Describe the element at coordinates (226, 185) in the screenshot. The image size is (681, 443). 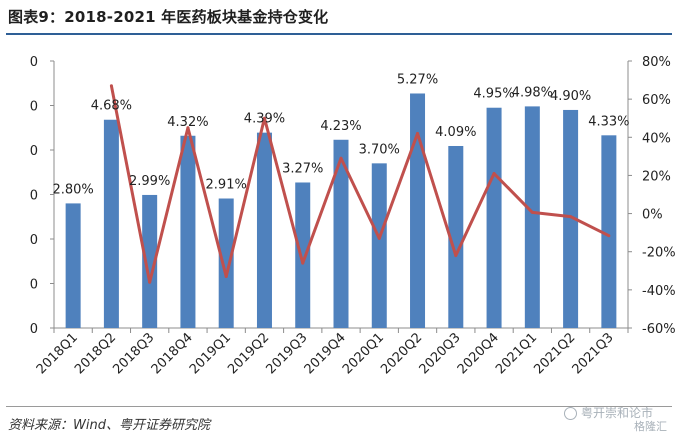
I see `bar-data-label: 2.91%` at that location.